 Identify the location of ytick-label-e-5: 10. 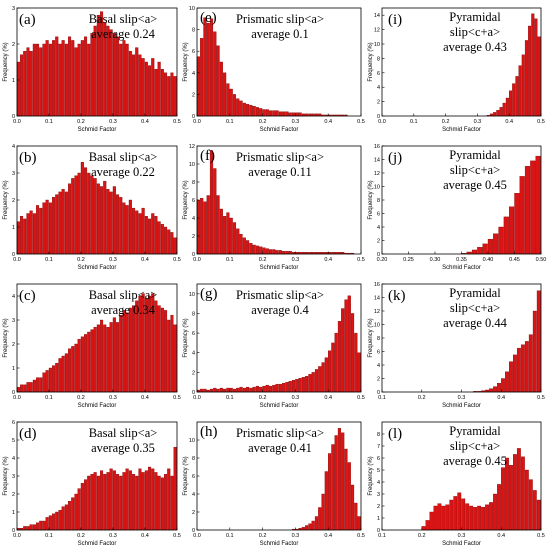
(192, 9).